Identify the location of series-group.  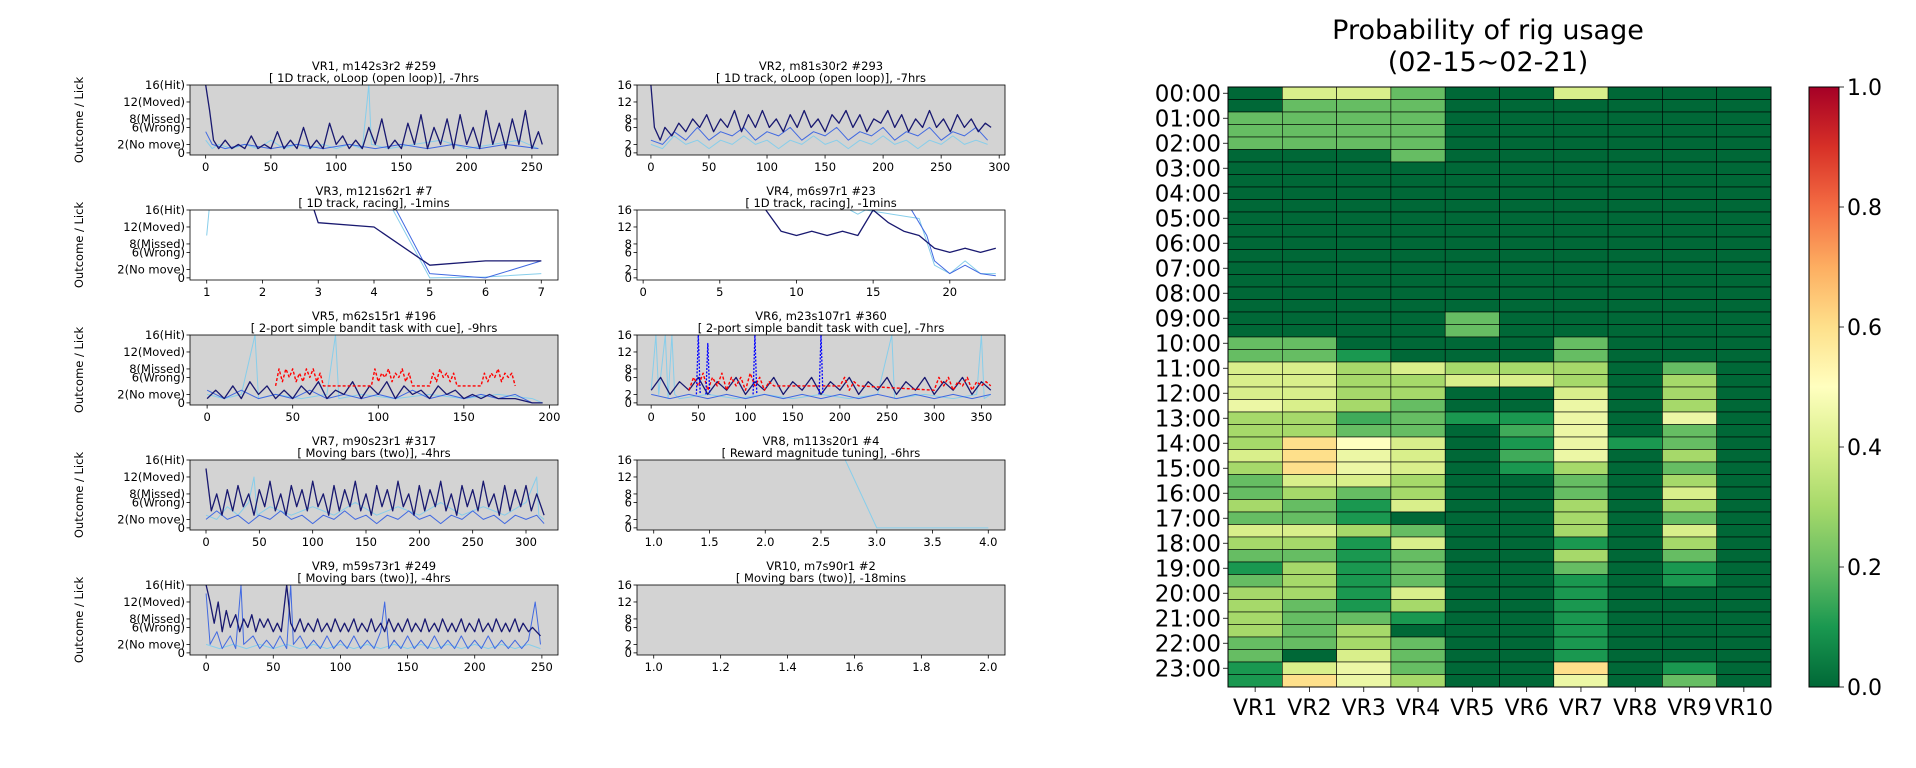
(374, 244).